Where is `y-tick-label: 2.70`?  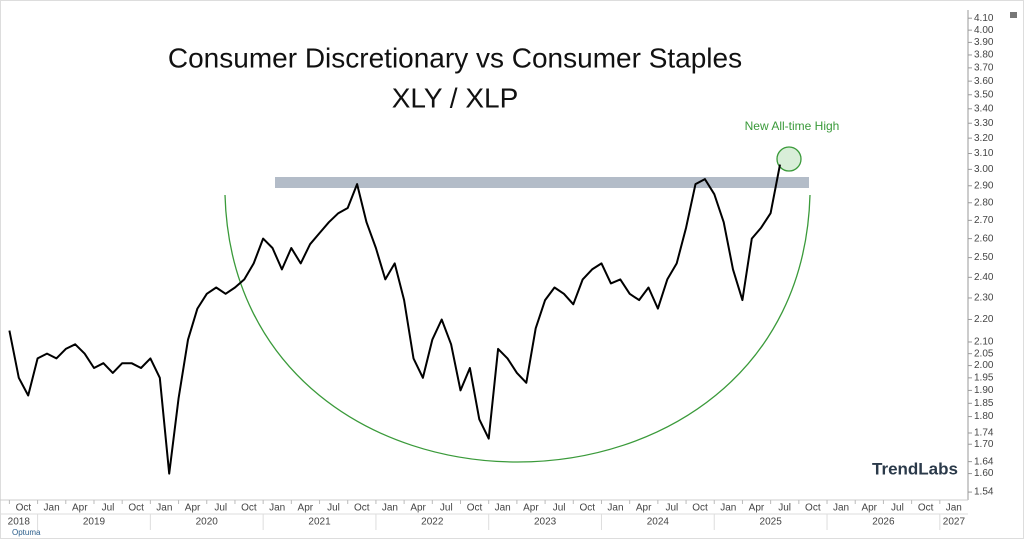
y-tick-label: 2.70 is located at coordinates (984, 220).